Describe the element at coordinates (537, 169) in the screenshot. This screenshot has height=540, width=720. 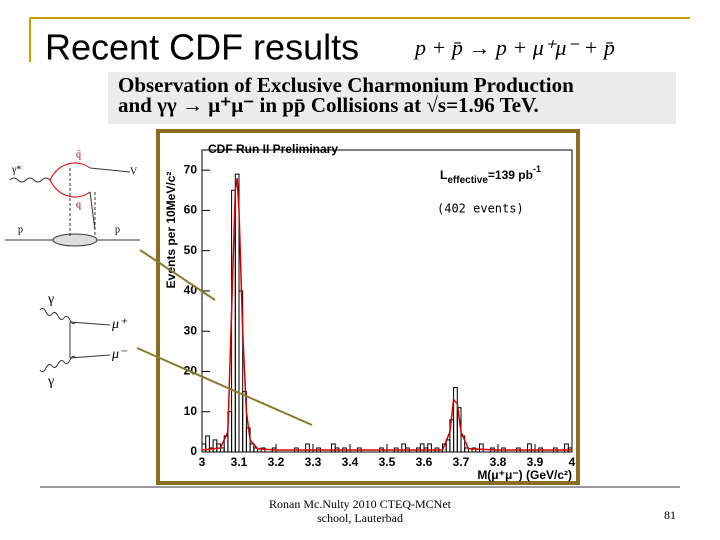
I see `lumi-part: -1` at that location.